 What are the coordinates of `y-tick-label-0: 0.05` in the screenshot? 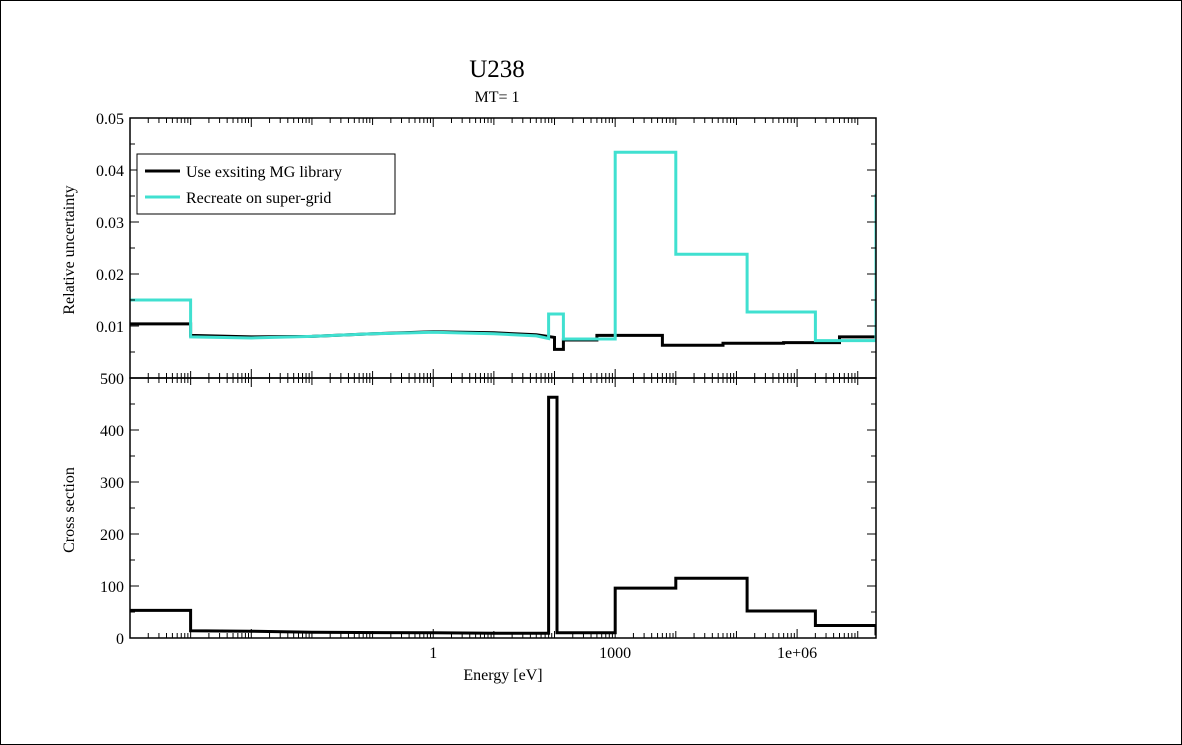 It's located at (110, 119).